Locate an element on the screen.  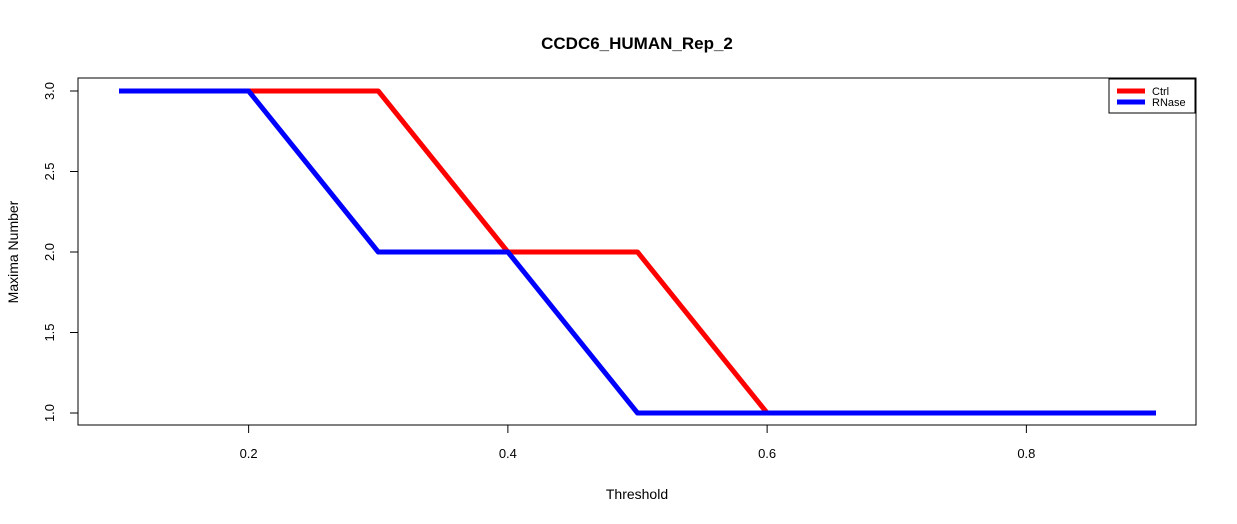
y-tick-label: 1.5 is located at coordinates (49, 332).